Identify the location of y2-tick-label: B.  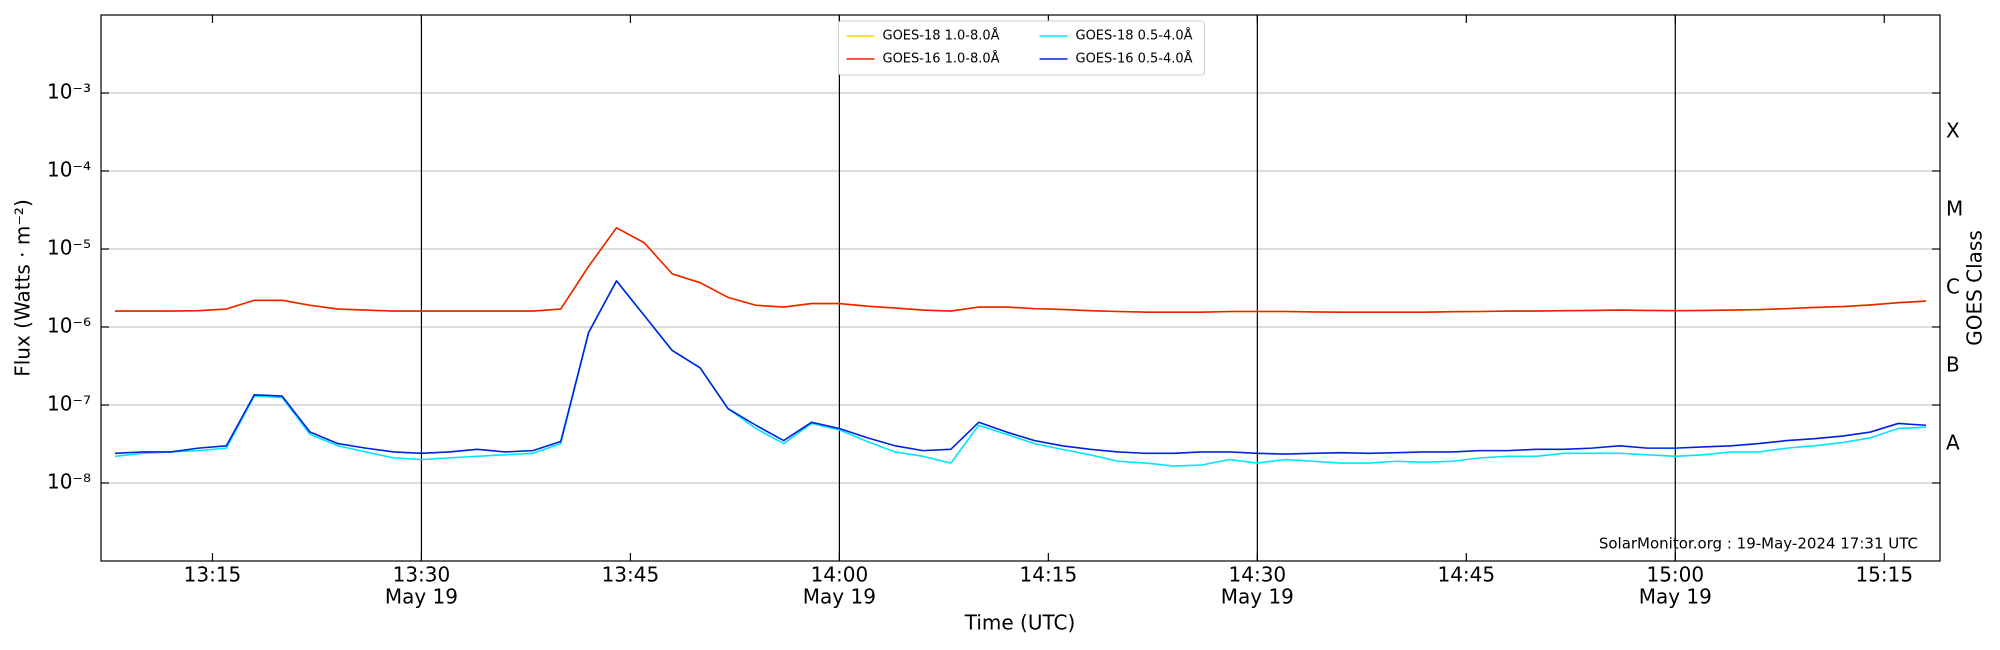
(1953, 365).